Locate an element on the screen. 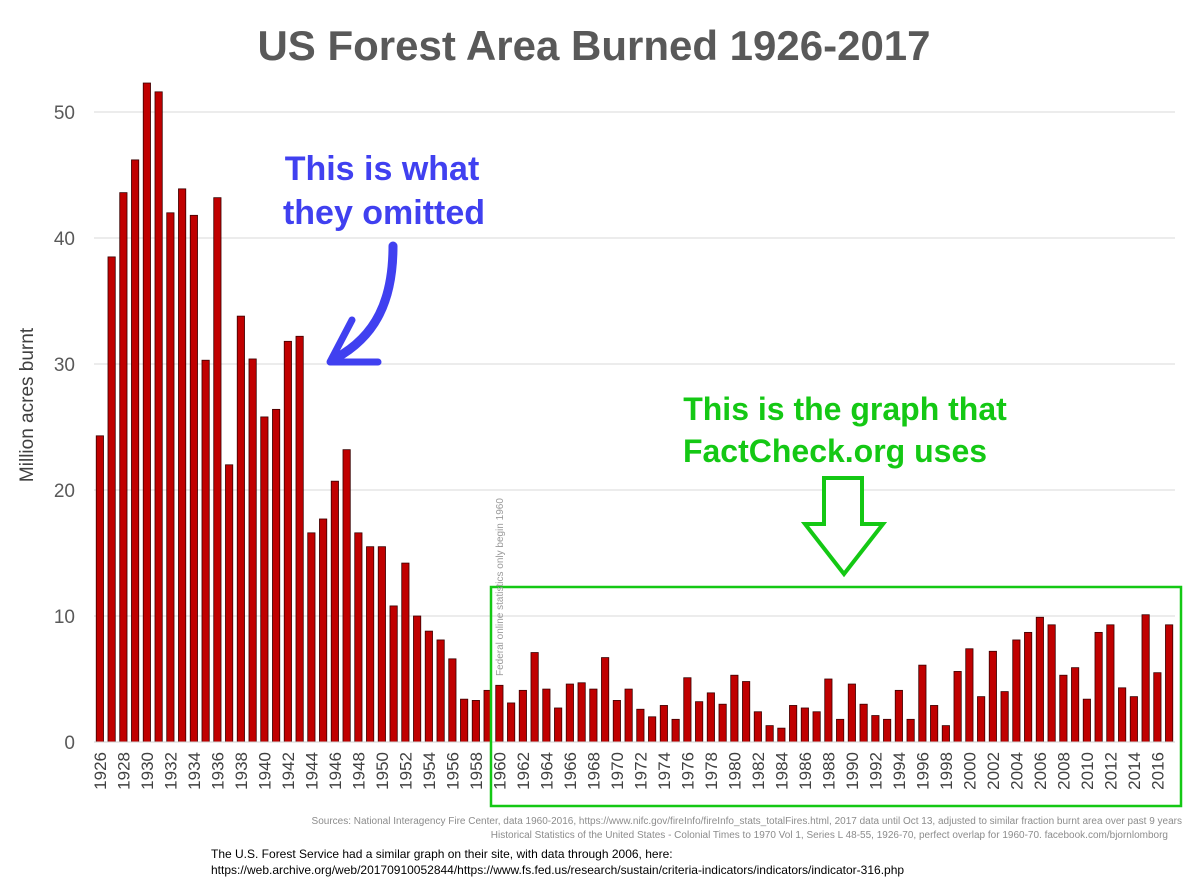 Image resolution: width=1200 pixels, height=880 pixels. x-tick-label: 2008 is located at coordinates (1063, 771).